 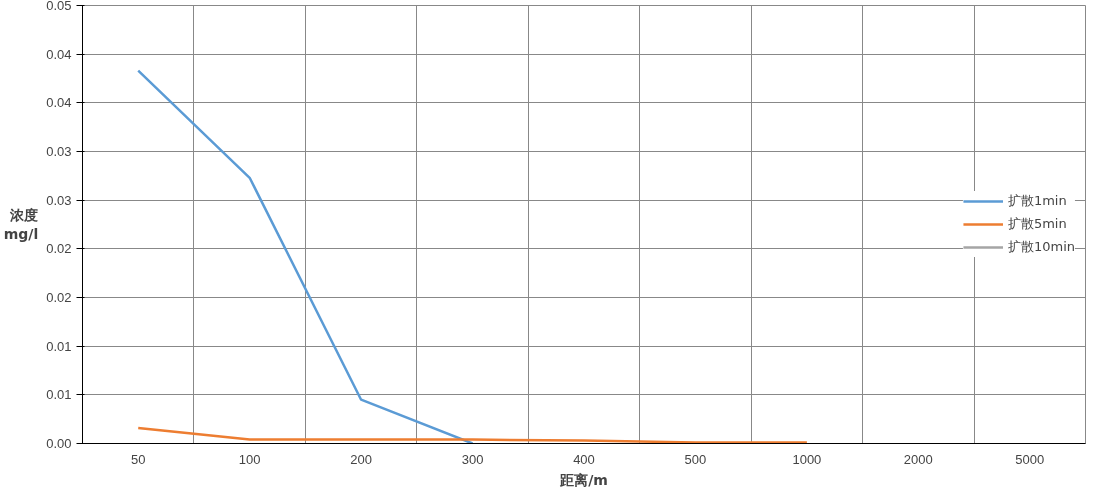 What do you see at coordinates (1030, 459) in the screenshot?
I see `x-tick-label: 5000` at bounding box center [1030, 459].